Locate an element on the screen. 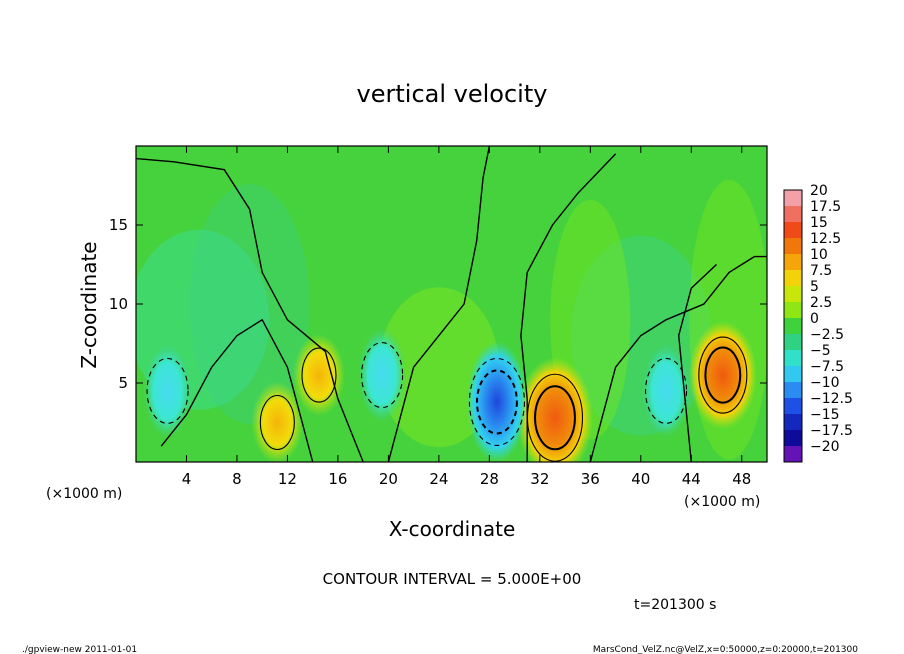  colorbar-label: −10 is located at coordinates (825, 383).